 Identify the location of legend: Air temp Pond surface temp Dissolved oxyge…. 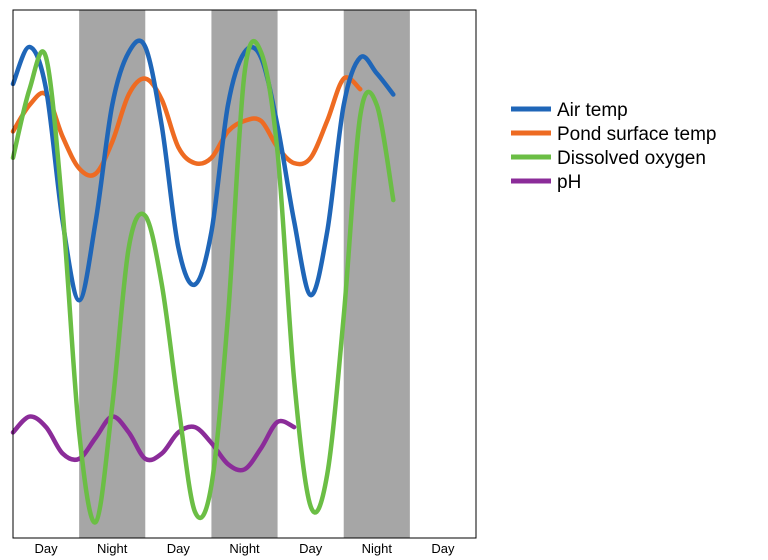
(613, 146).